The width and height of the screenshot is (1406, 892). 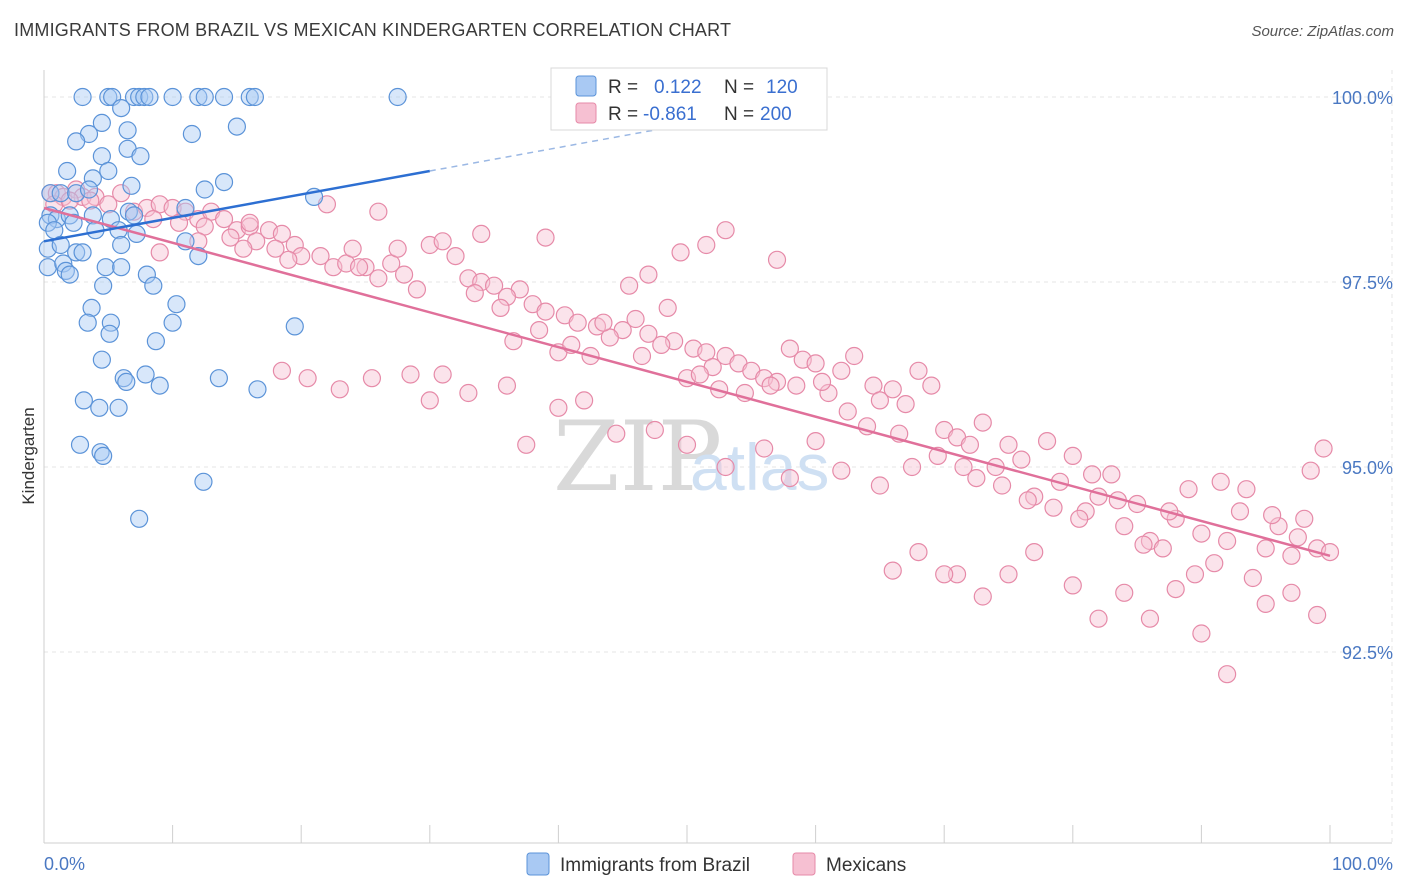 What do you see at coordinates (689, 99) in the screenshot?
I see `legend-box` at bounding box center [689, 99].